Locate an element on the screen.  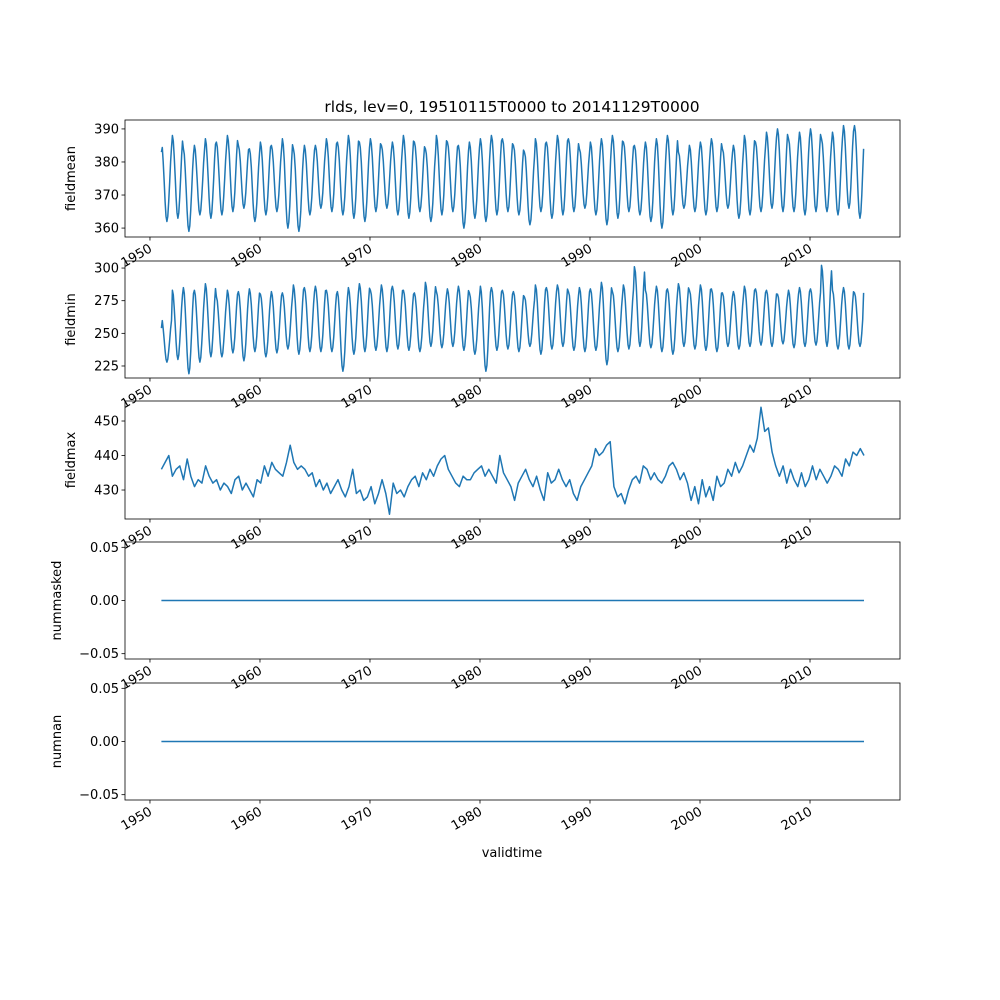
y-axis-label: numnan is located at coordinates (57, 742).